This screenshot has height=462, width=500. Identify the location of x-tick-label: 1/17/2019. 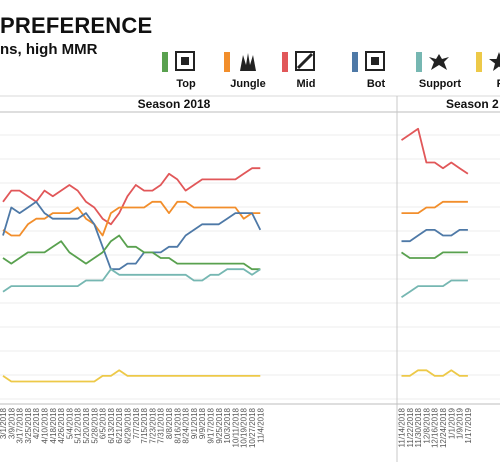
(468, 425).